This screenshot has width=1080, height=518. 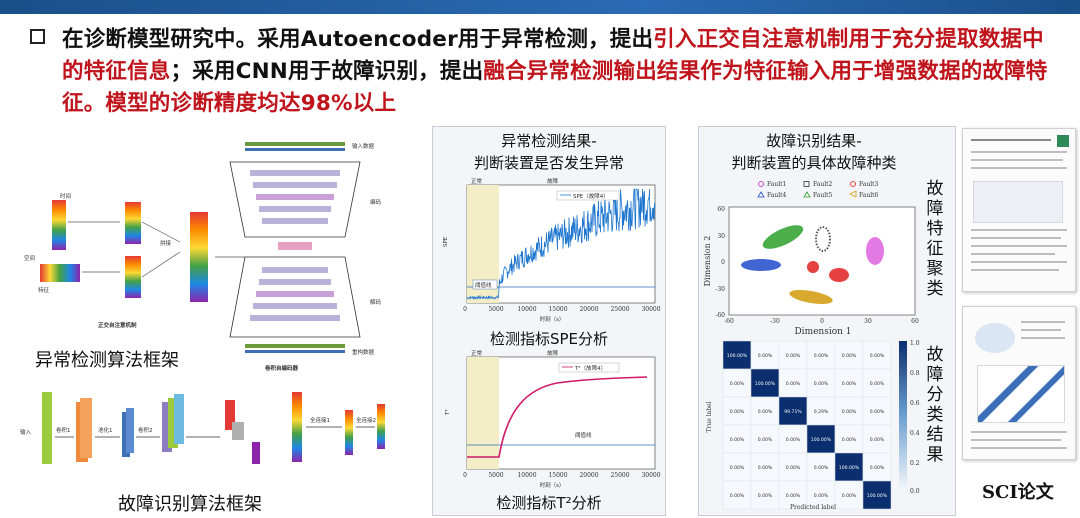 What do you see at coordinates (358, 39) in the screenshot?
I see `header-seg1: 在诊断模型研究中。采用Autoencoder用于异常检测，提出` at bounding box center [358, 39].